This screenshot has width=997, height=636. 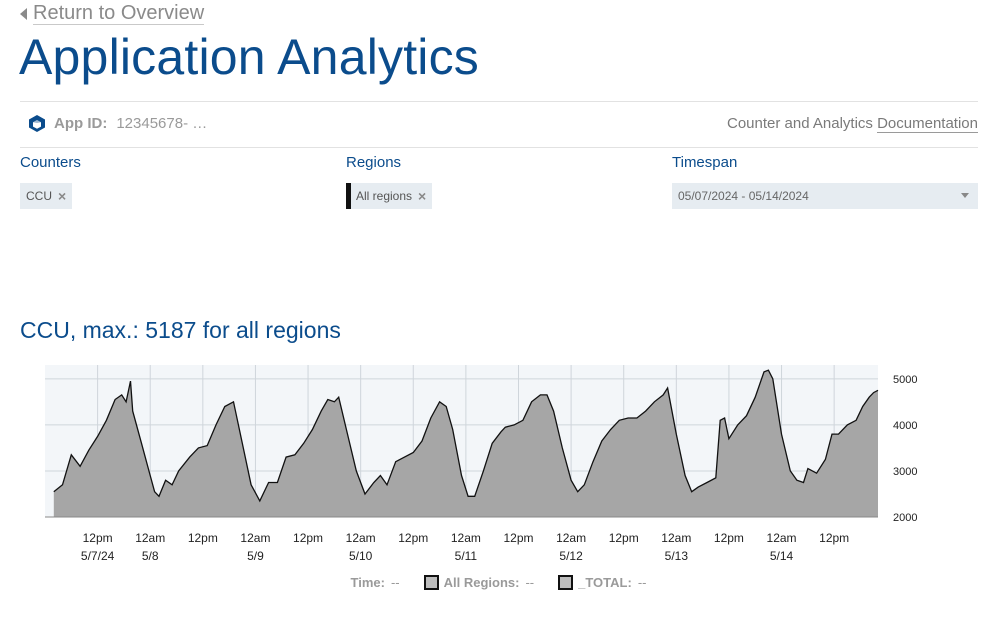 I want to click on legend-swatch-all-regions, so click(x=431, y=582).